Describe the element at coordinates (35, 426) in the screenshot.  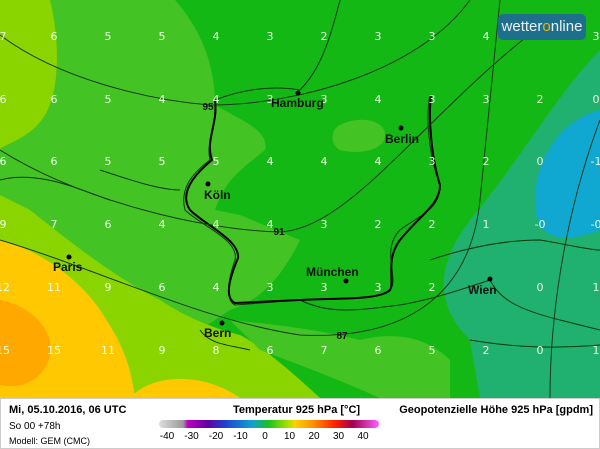
I see `model-run: So 00 +78h` at that location.